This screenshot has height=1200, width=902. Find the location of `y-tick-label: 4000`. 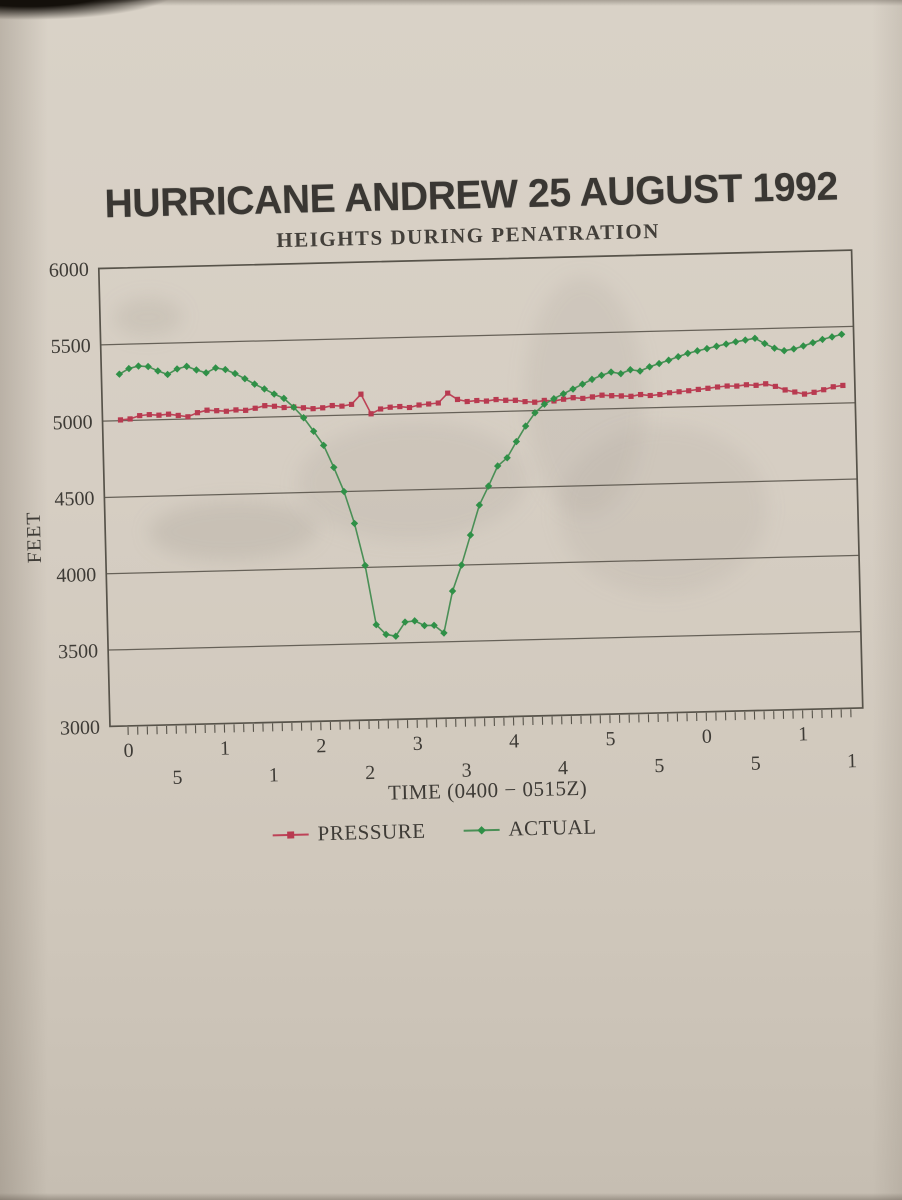

y-tick-label: 4000 is located at coordinates (76, 575).